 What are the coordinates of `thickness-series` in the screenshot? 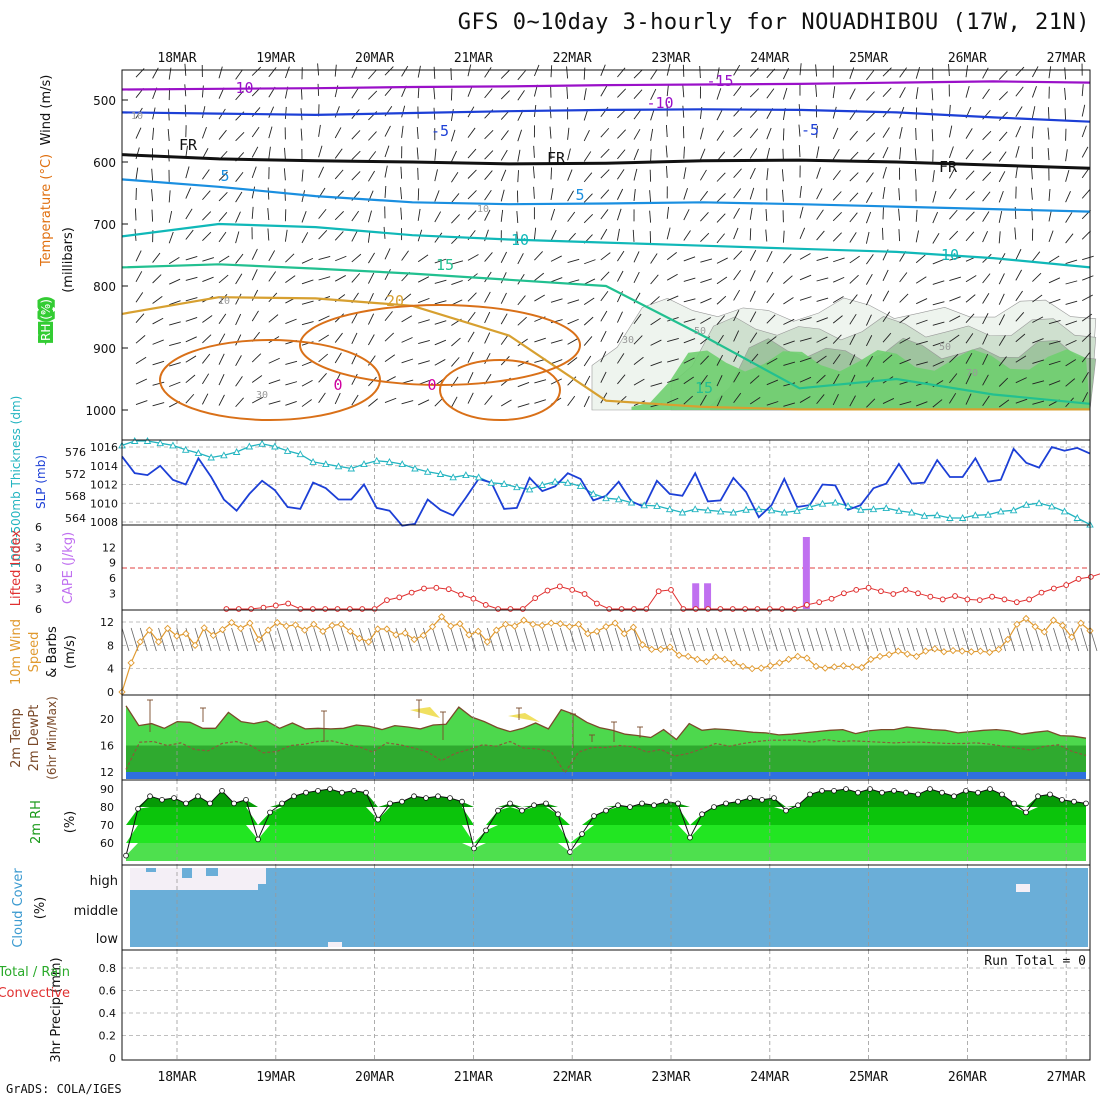 It's located at (606, 483).